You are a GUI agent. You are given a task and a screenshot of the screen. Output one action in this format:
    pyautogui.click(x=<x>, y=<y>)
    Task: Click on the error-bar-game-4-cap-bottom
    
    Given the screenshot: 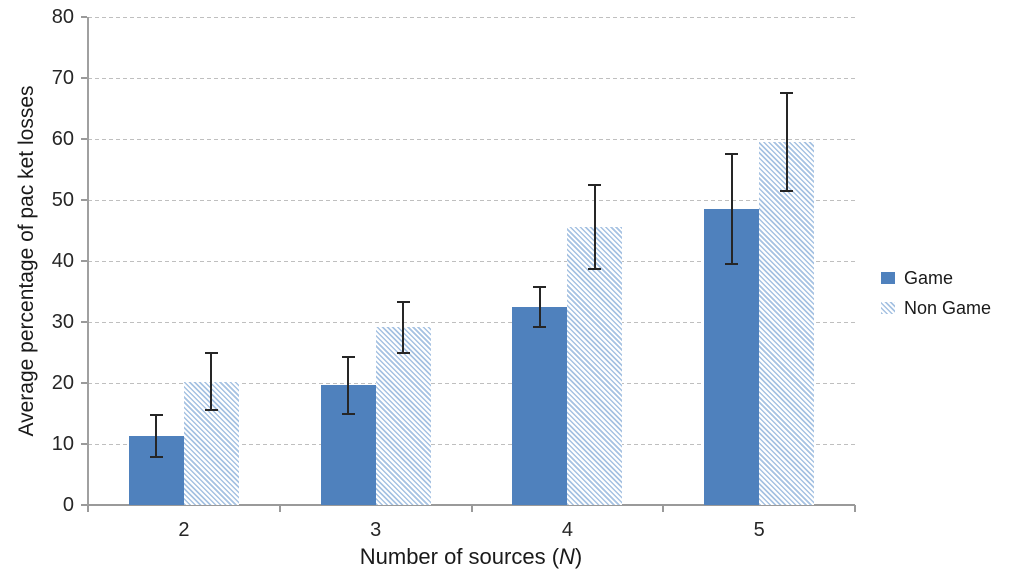 What is the action you would take?
    pyautogui.click(x=540, y=326)
    